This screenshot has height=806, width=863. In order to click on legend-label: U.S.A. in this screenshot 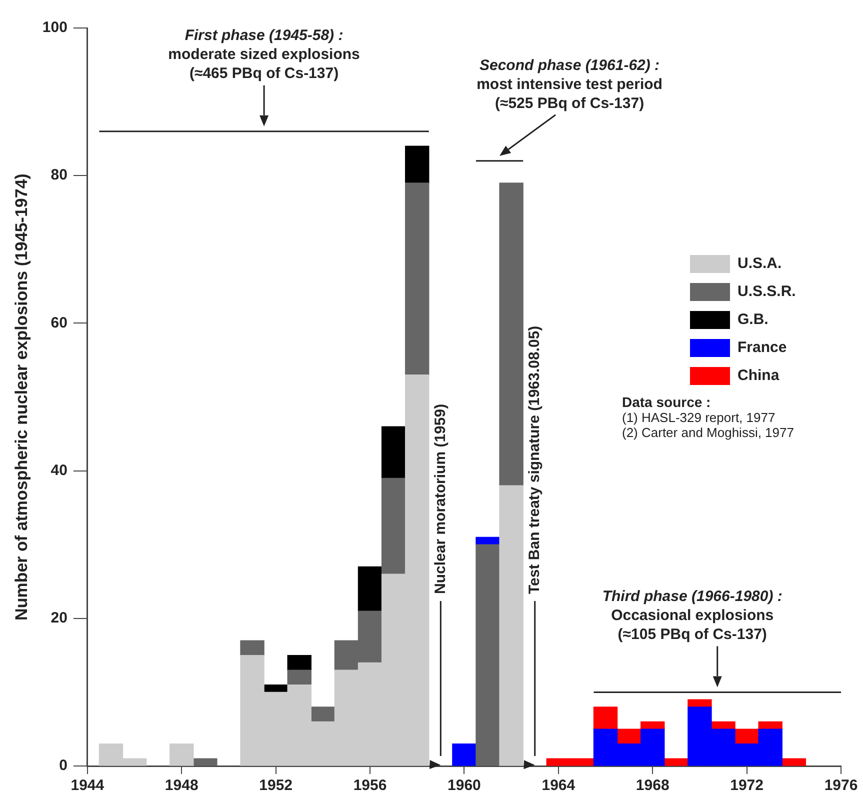, I will do `click(760, 263)`.